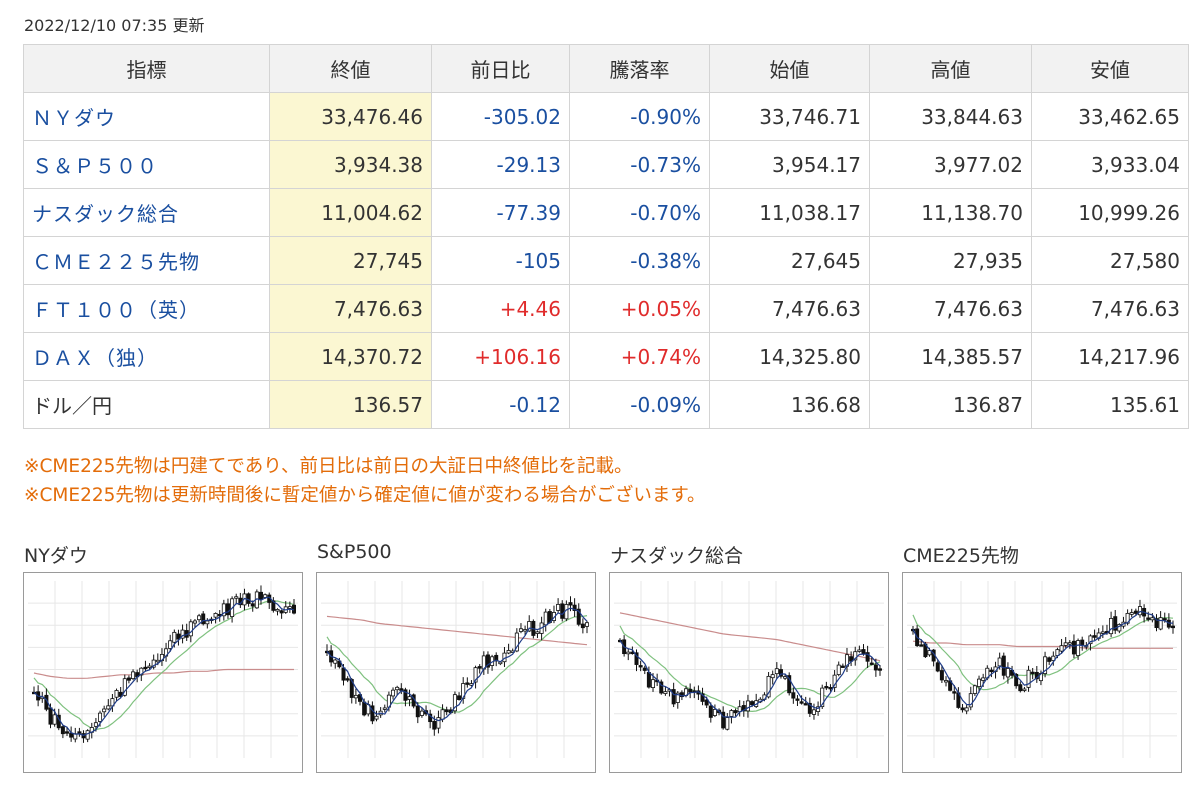  What do you see at coordinates (500, 356) in the screenshot?
I see `cell-change: +106.16` at bounding box center [500, 356].